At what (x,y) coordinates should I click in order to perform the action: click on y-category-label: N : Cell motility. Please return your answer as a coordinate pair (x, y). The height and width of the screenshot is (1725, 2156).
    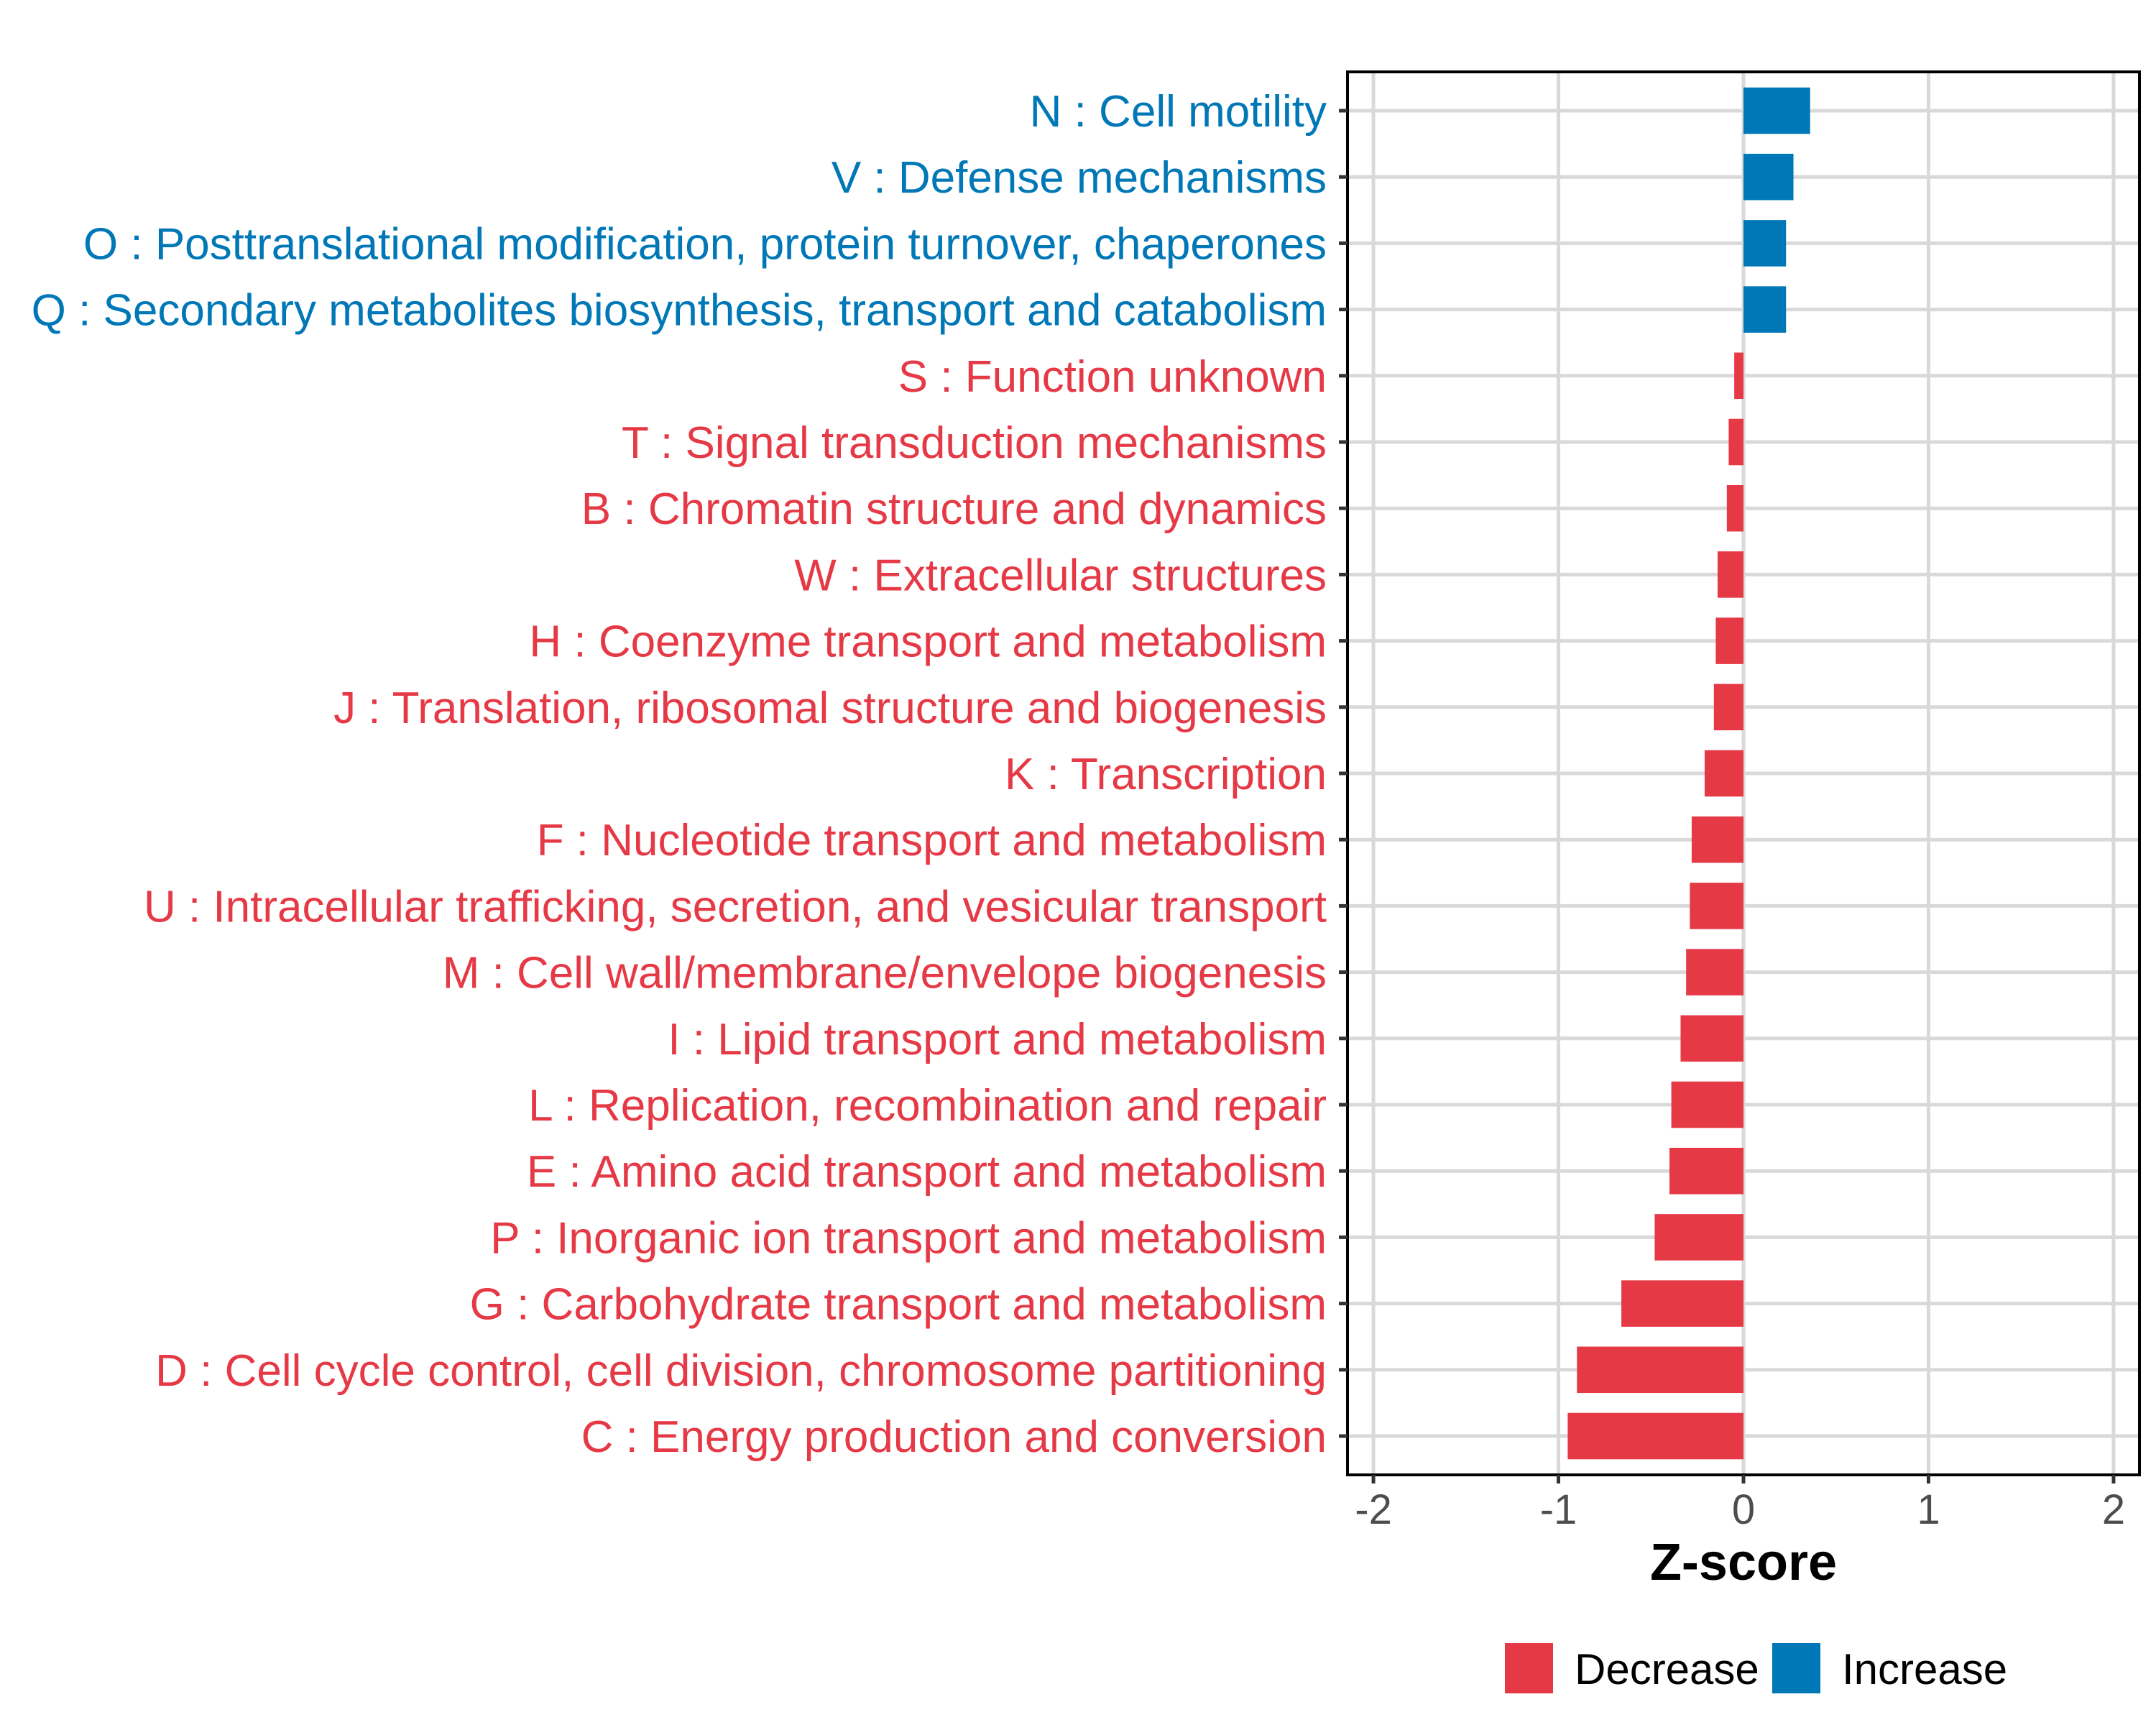
    Looking at the image, I should click on (1178, 112).